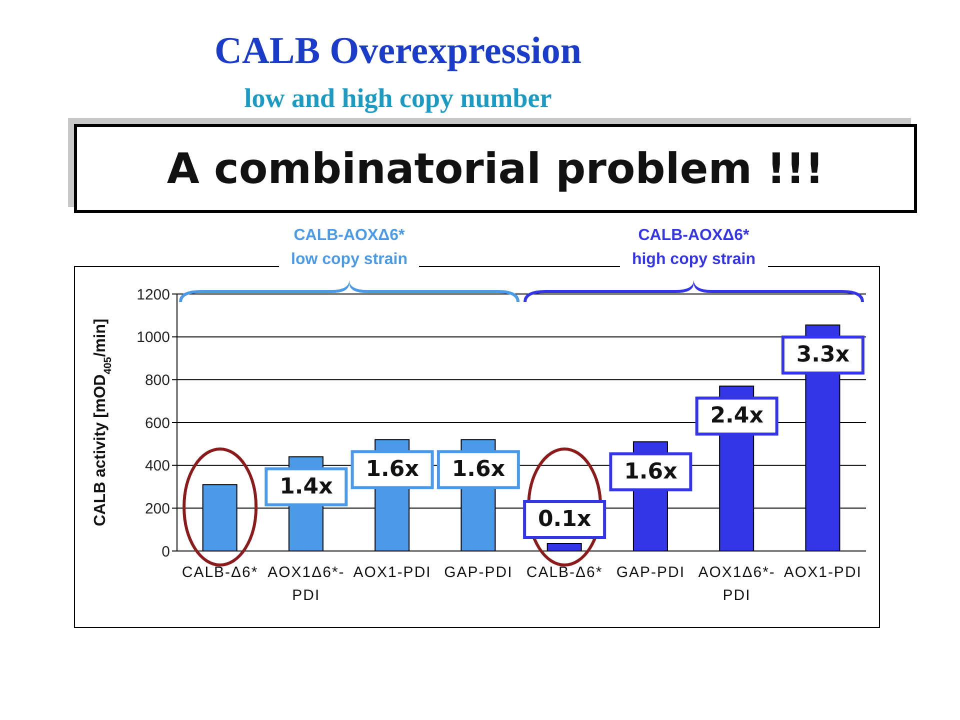  Describe the element at coordinates (153, 295) in the screenshot. I see `y-tick-label: 1200` at that location.